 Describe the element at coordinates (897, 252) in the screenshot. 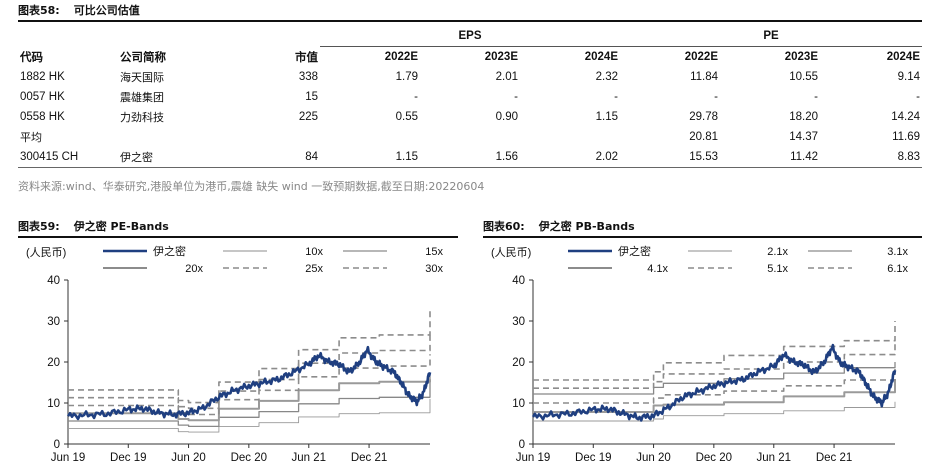

I see `legend-label: 3.1x` at that location.